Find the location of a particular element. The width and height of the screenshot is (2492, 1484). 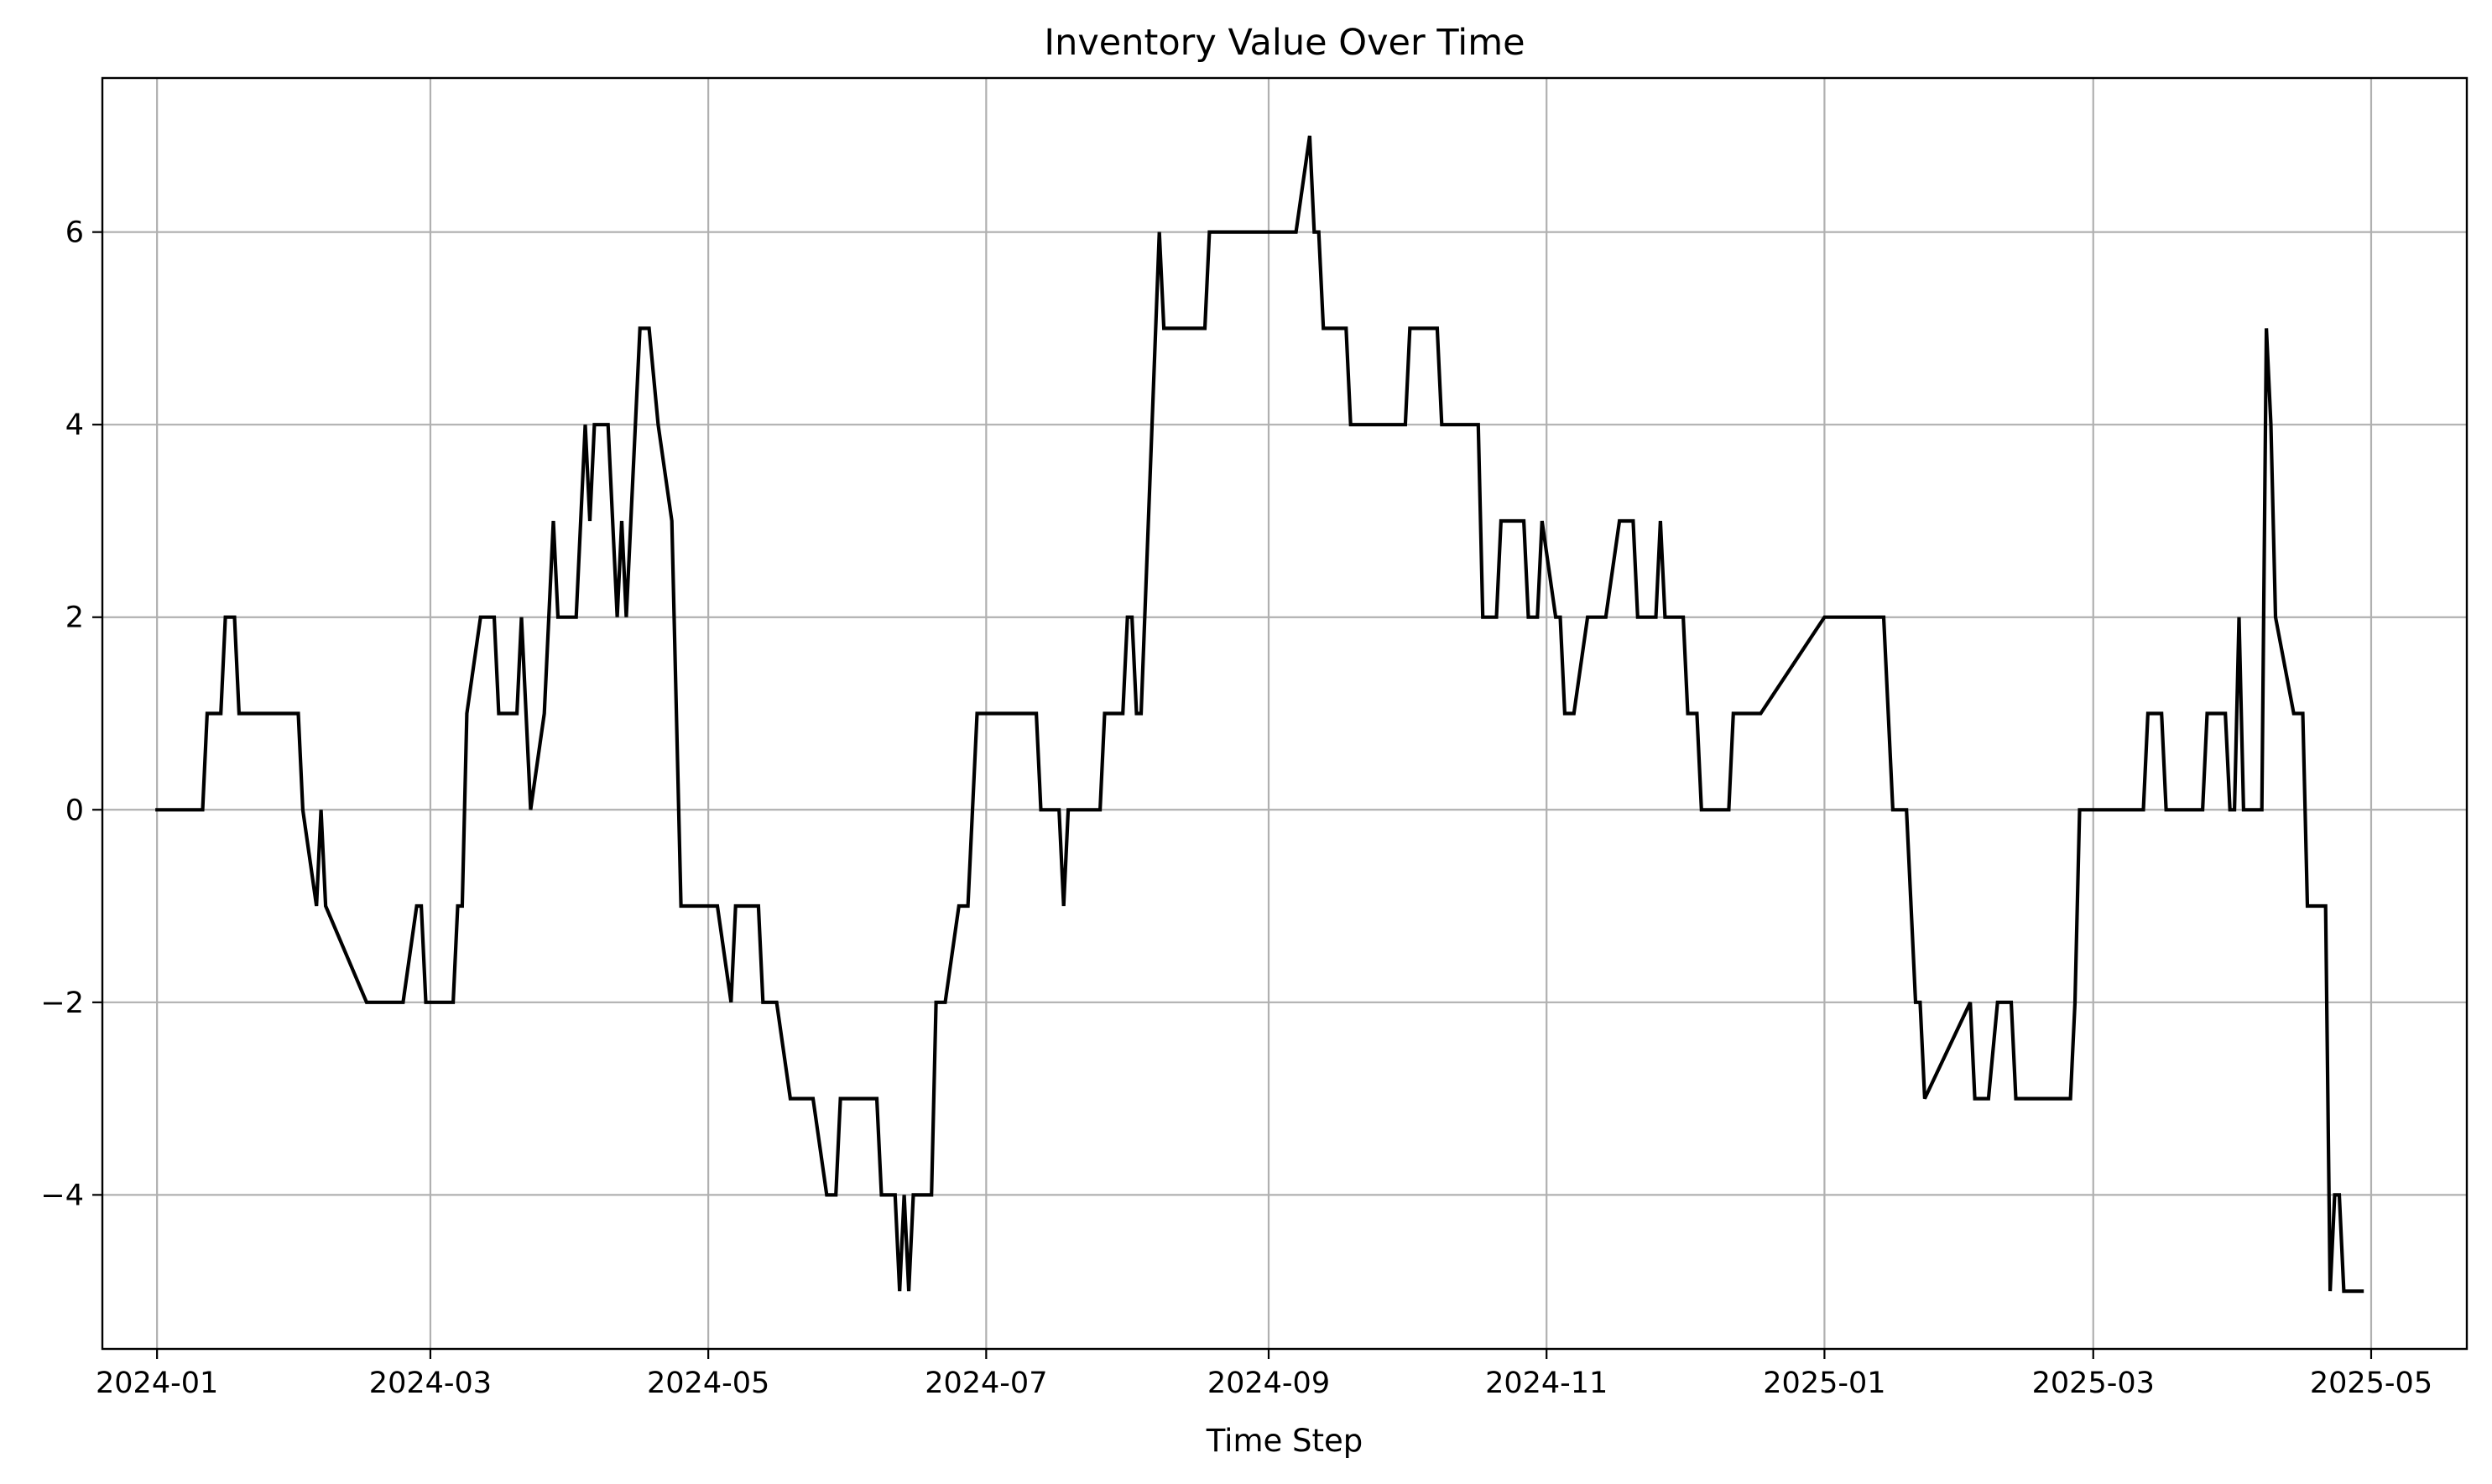

x-tick-label: 2025-05 is located at coordinates (2371, 1383).